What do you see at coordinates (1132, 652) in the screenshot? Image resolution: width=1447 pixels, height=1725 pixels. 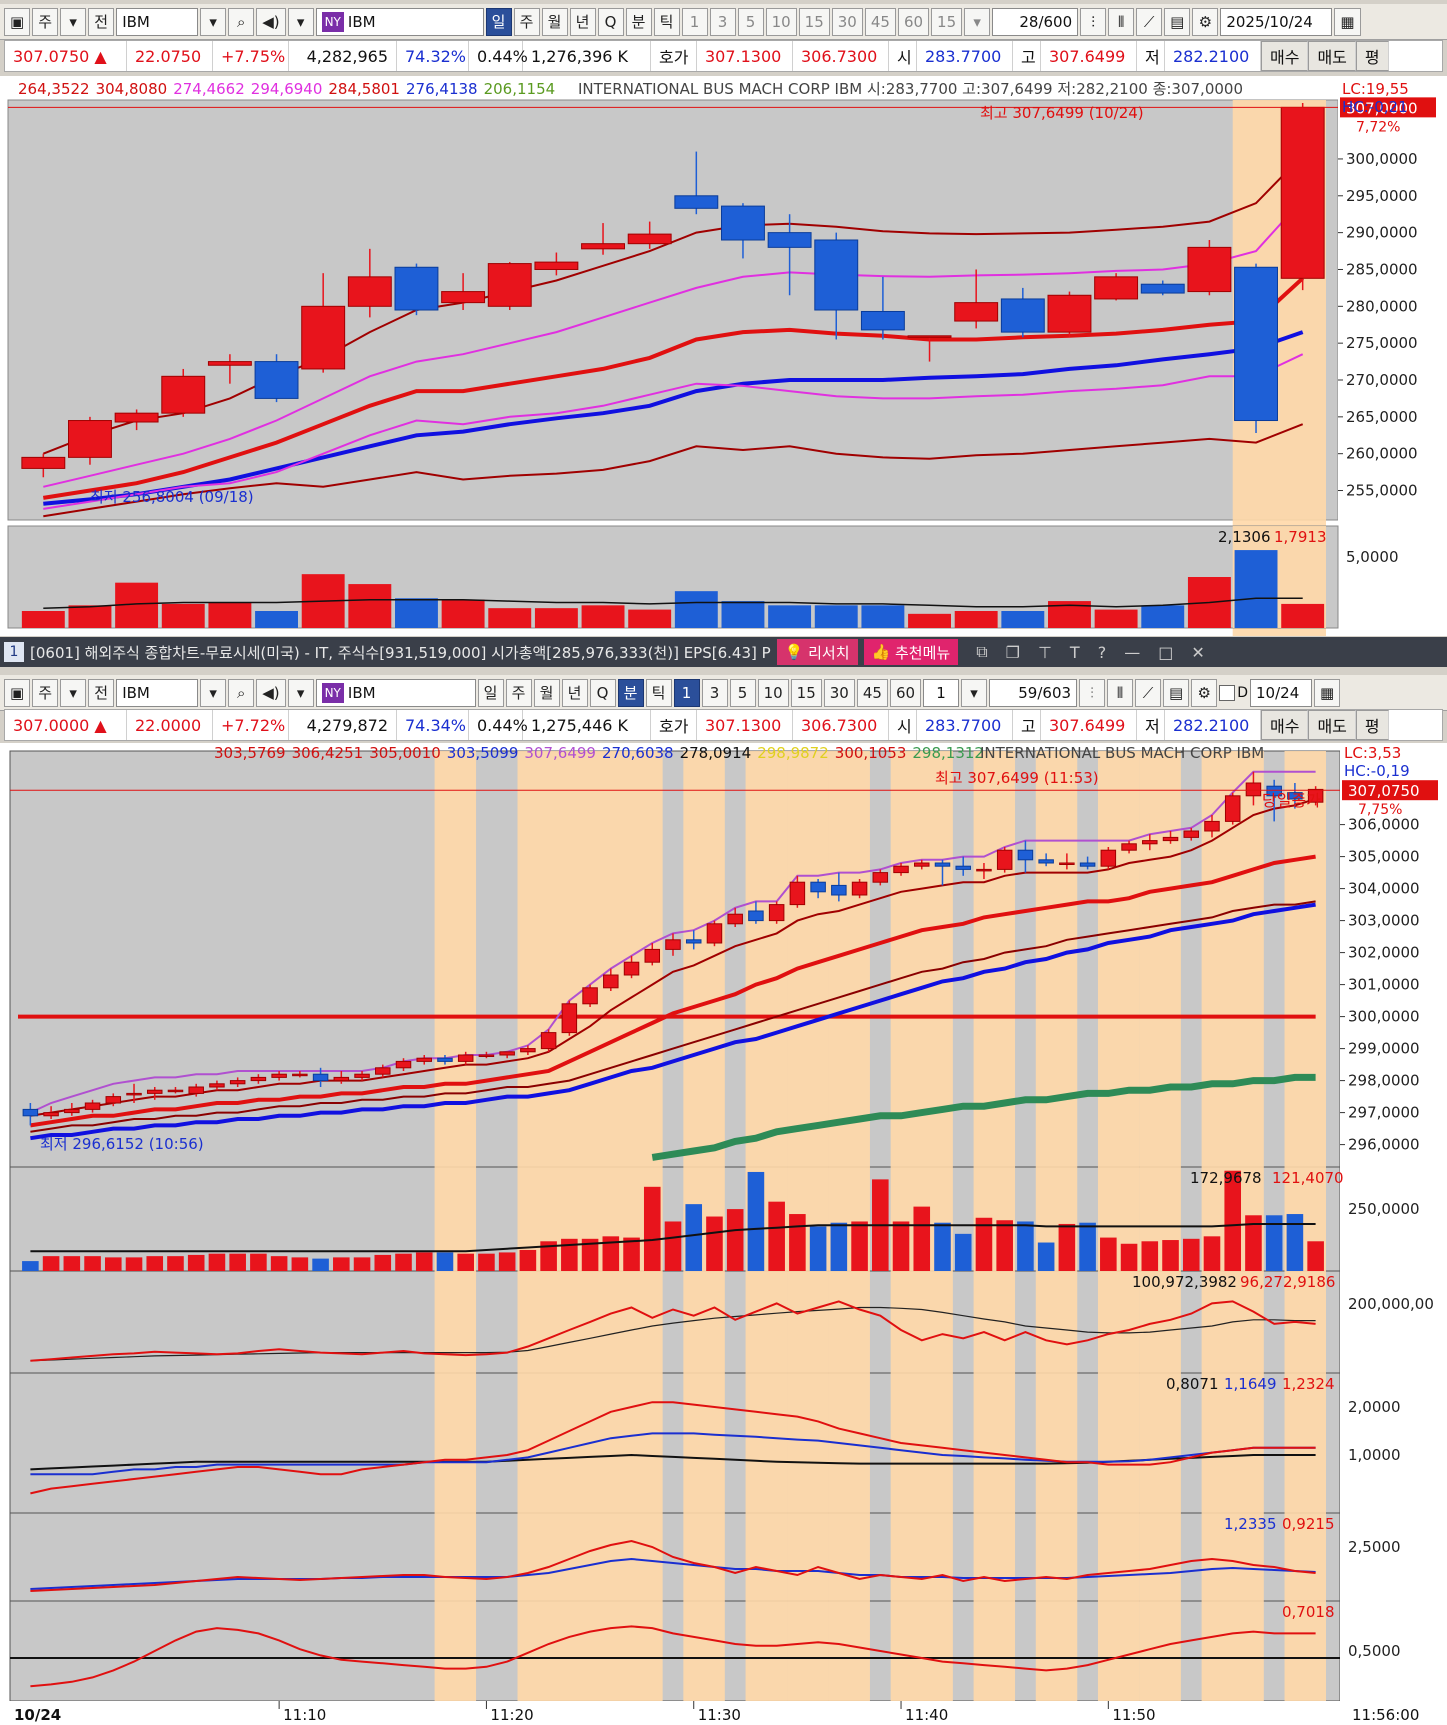 I see `minimize-icon: —` at bounding box center [1132, 652].